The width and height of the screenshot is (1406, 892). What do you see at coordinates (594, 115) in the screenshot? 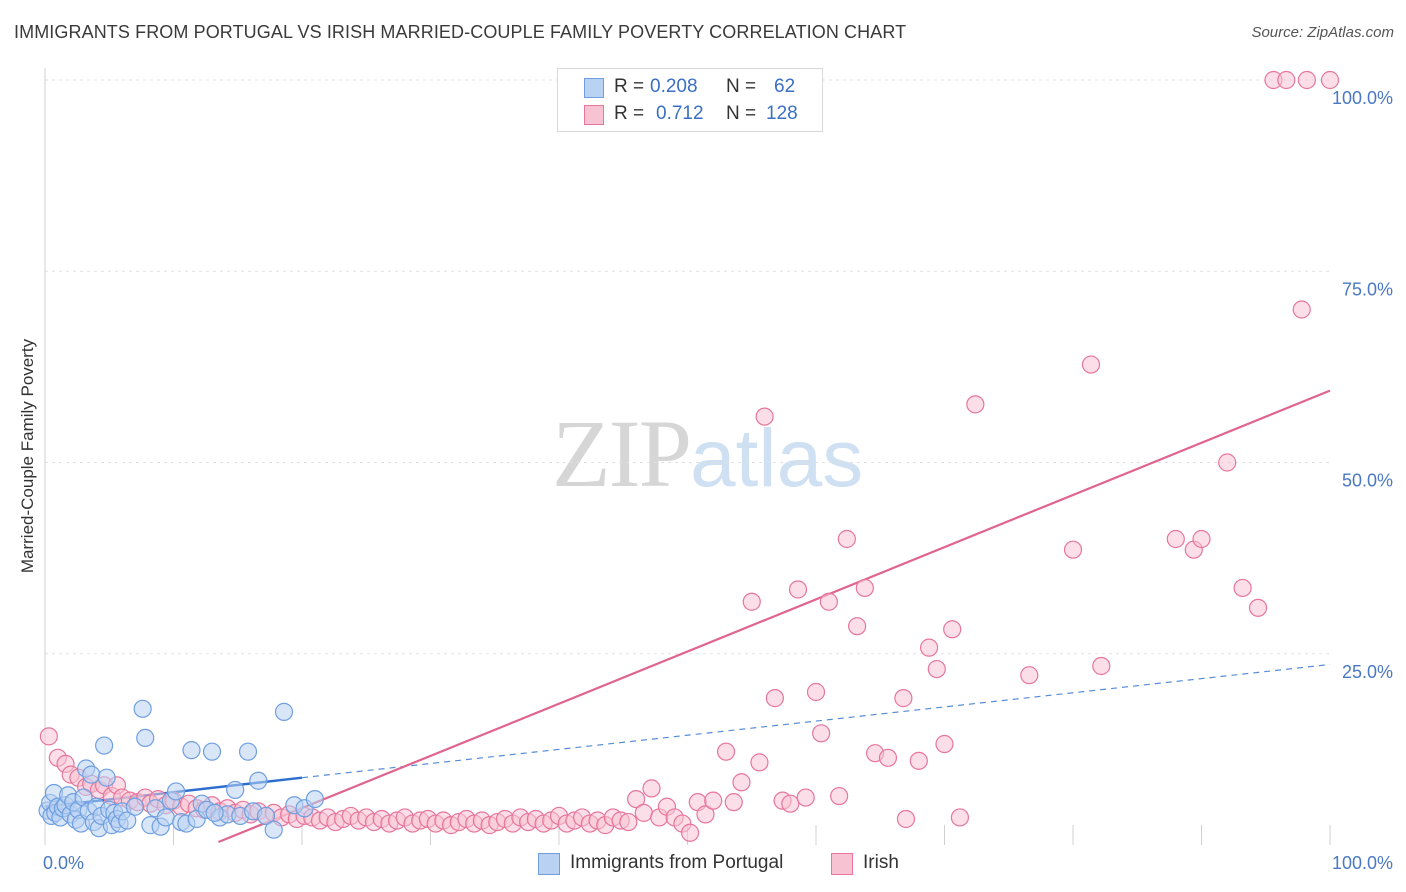
I see `legend-swatch-irish` at bounding box center [594, 115].